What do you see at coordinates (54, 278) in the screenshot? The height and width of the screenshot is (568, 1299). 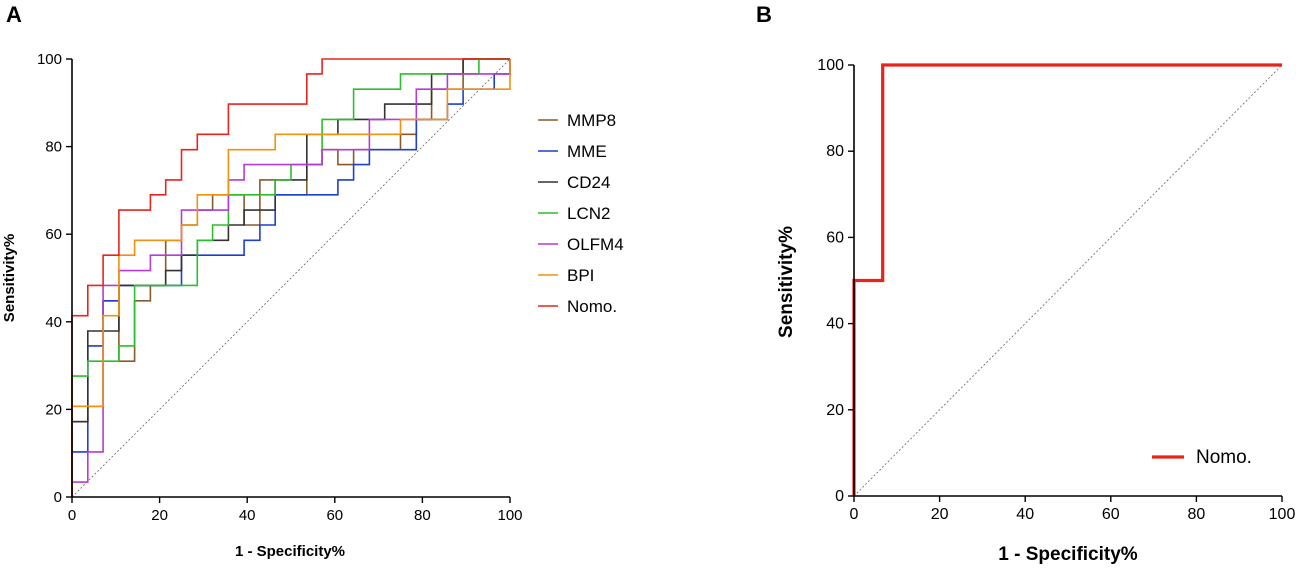 I see `panel-a-y-ticks: 0 20 40 60 80 100` at bounding box center [54, 278].